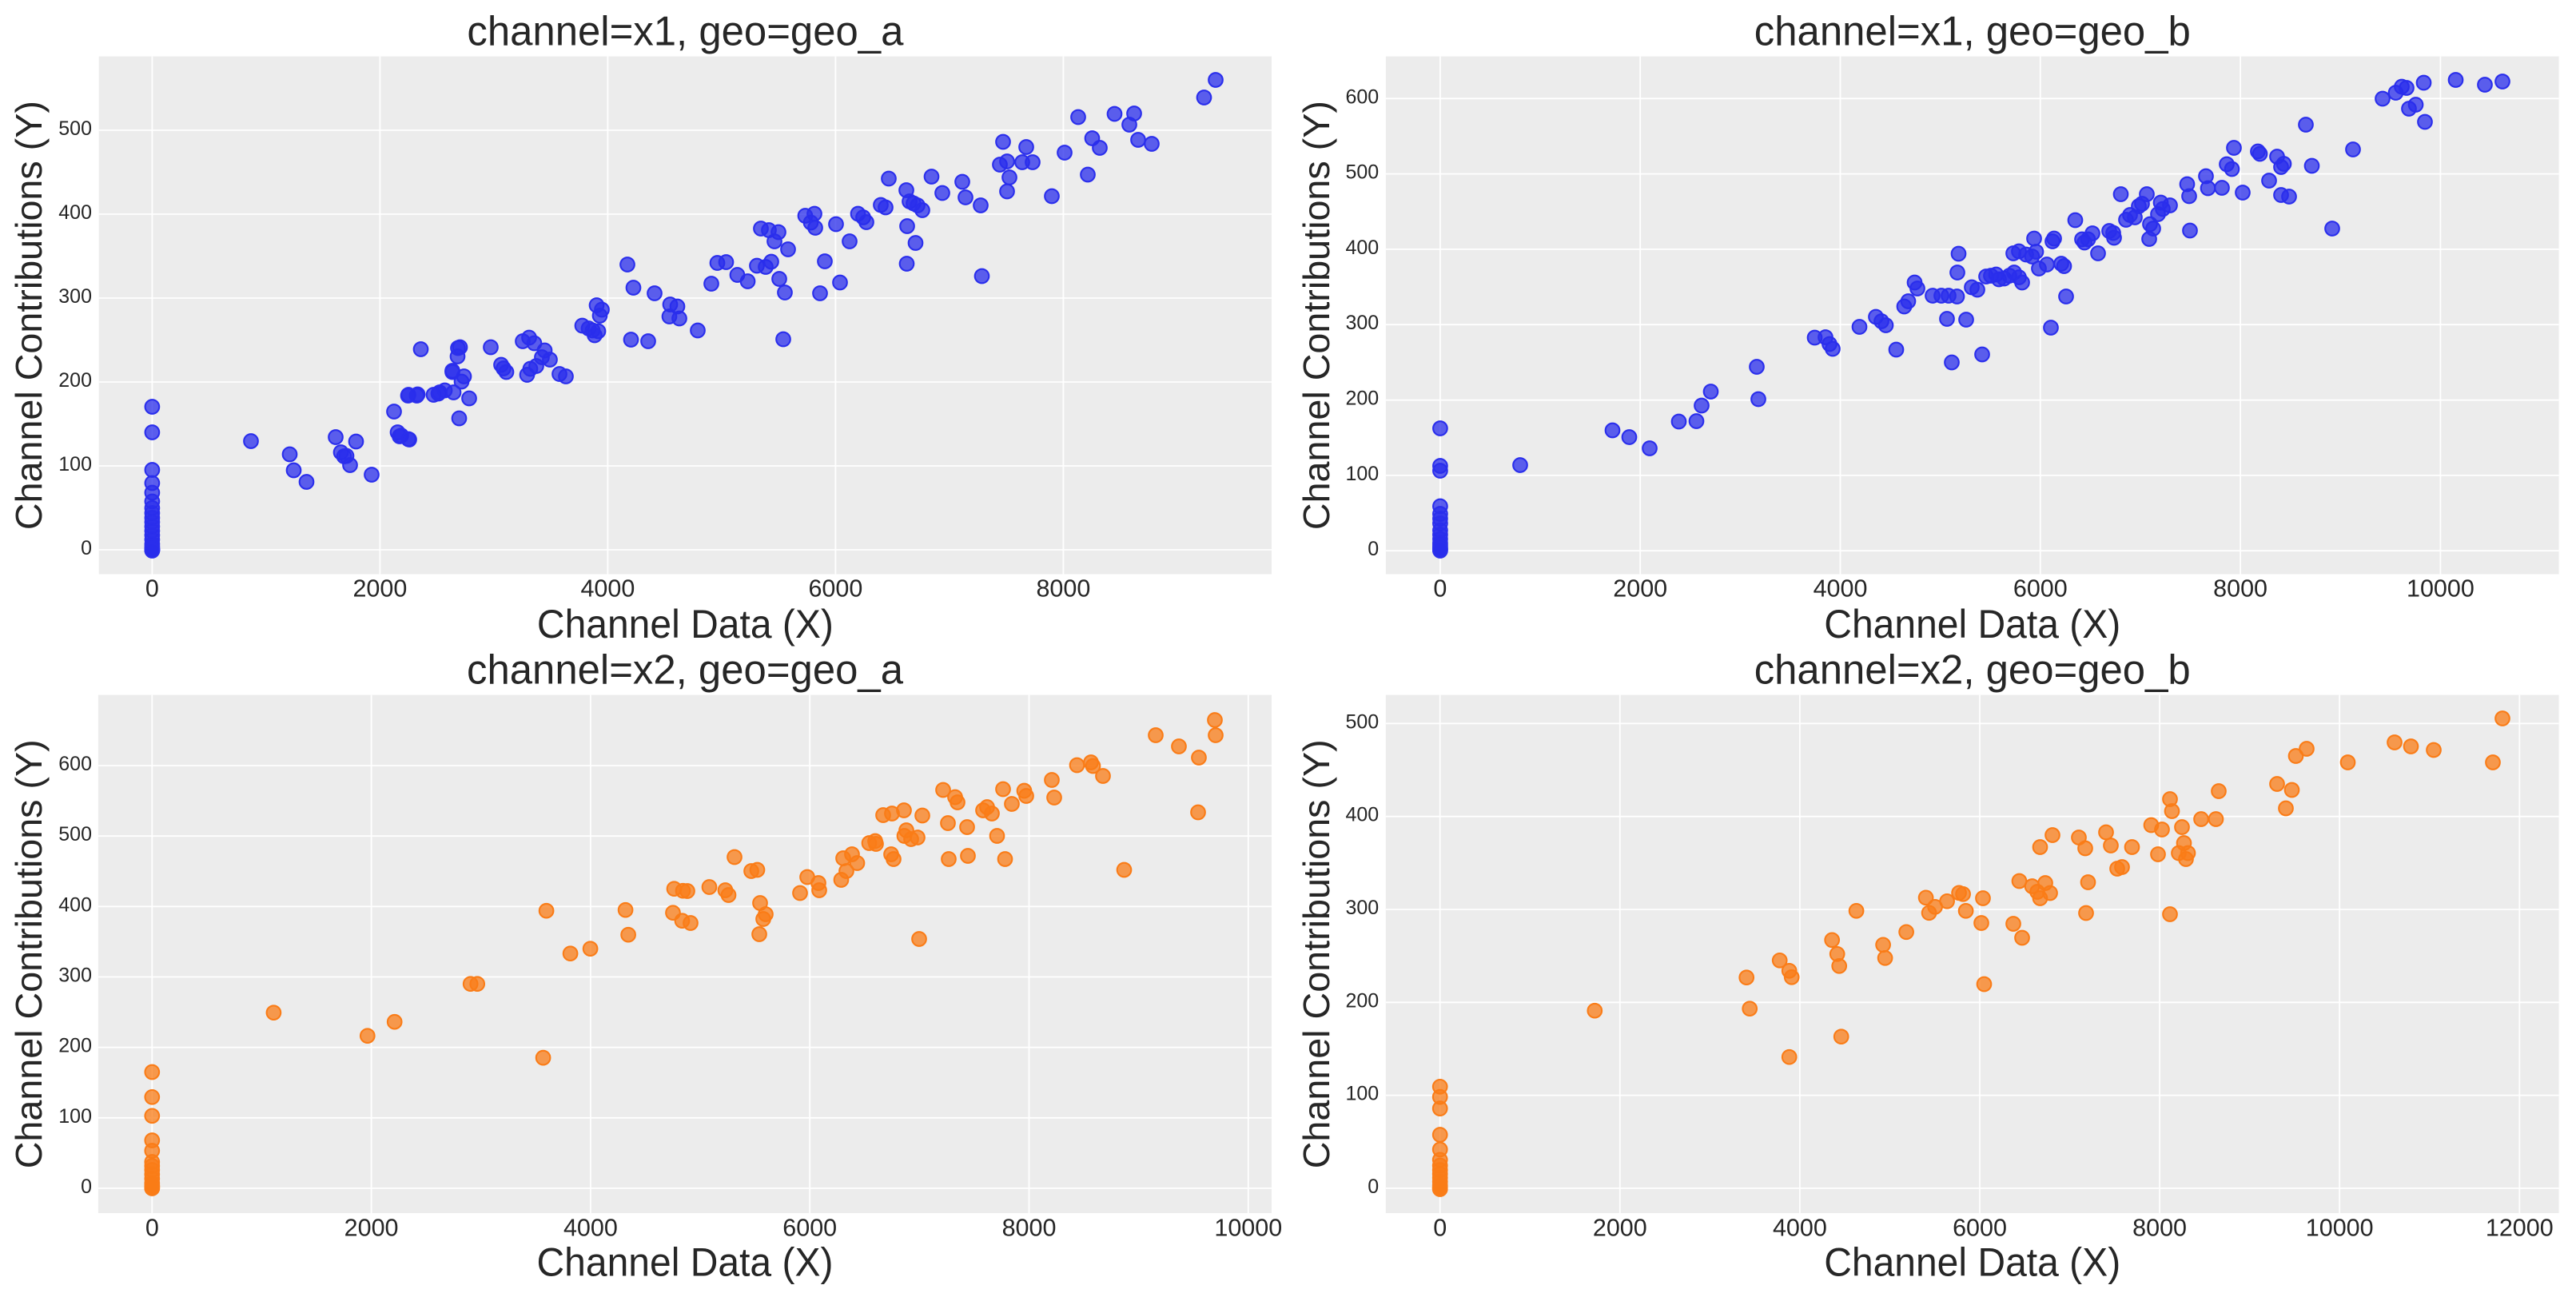 This screenshot has height=1297, width=2576. What do you see at coordinates (685, 671) in the screenshot?
I see `svg-text: channel=x2, geo=geo_a` at bounding box center [685, 671].